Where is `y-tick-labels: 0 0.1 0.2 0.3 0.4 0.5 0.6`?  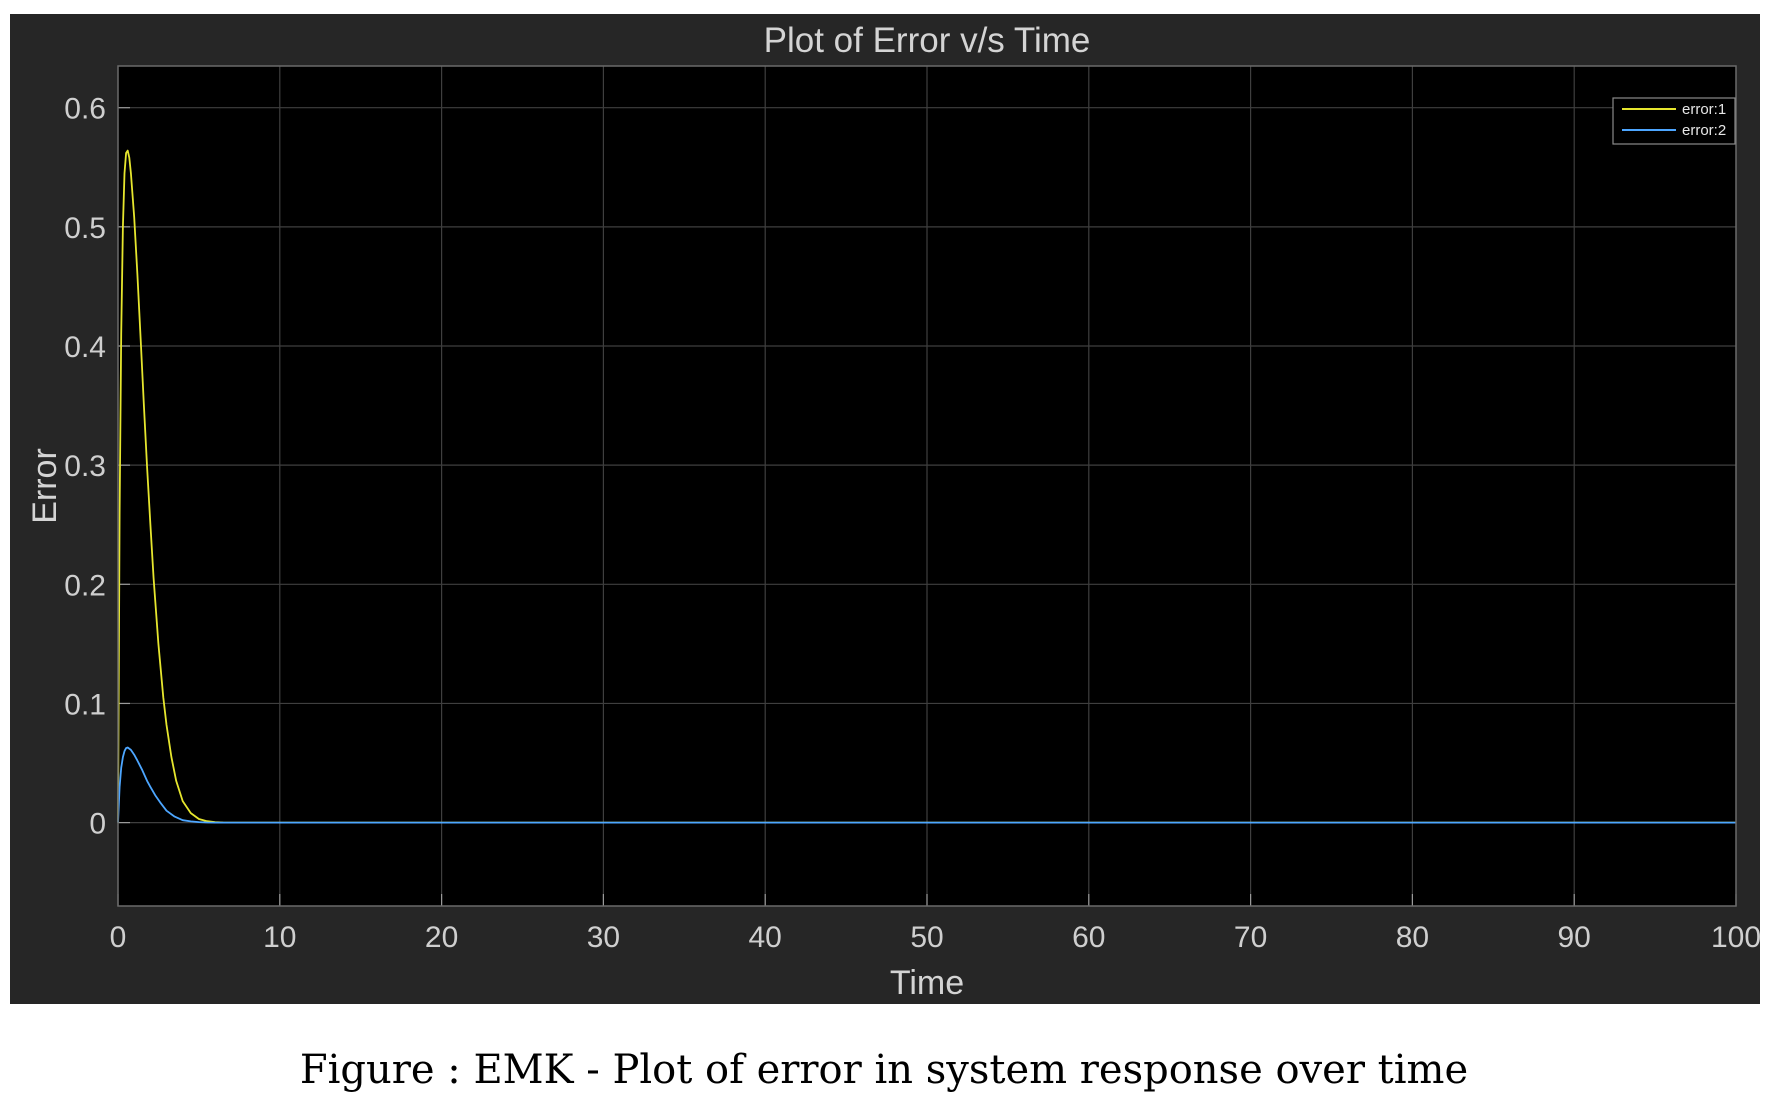 y-tick-labels: 0 0.1 0.2 0.3 0.4 0.5 0.6 is located at coordinates (85, 467).